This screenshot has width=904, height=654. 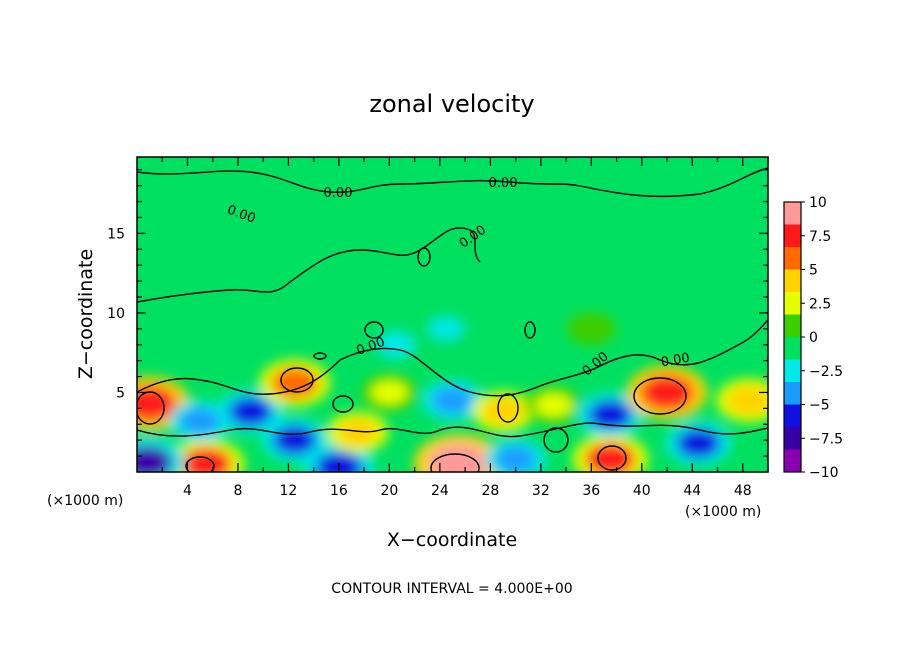 What do you see at coordinates (818, 203) in the screenshot?
I see `colorbar-label: 10` at bounding box center [818, 203].